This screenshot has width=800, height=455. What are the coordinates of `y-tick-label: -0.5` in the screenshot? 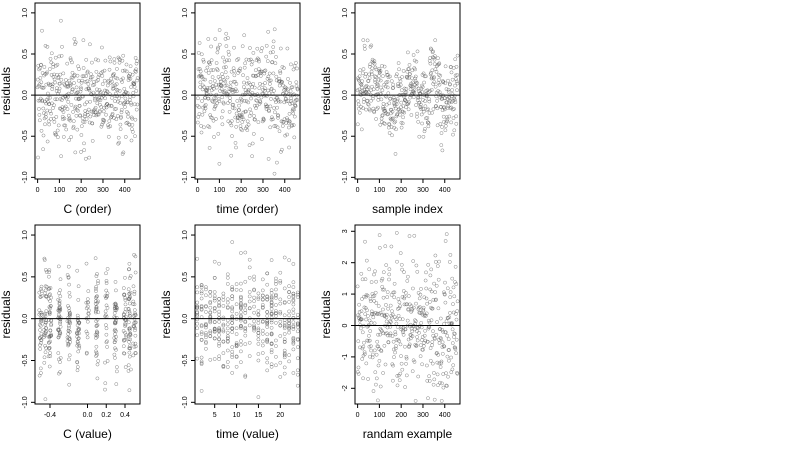 It's located at (185, 360).